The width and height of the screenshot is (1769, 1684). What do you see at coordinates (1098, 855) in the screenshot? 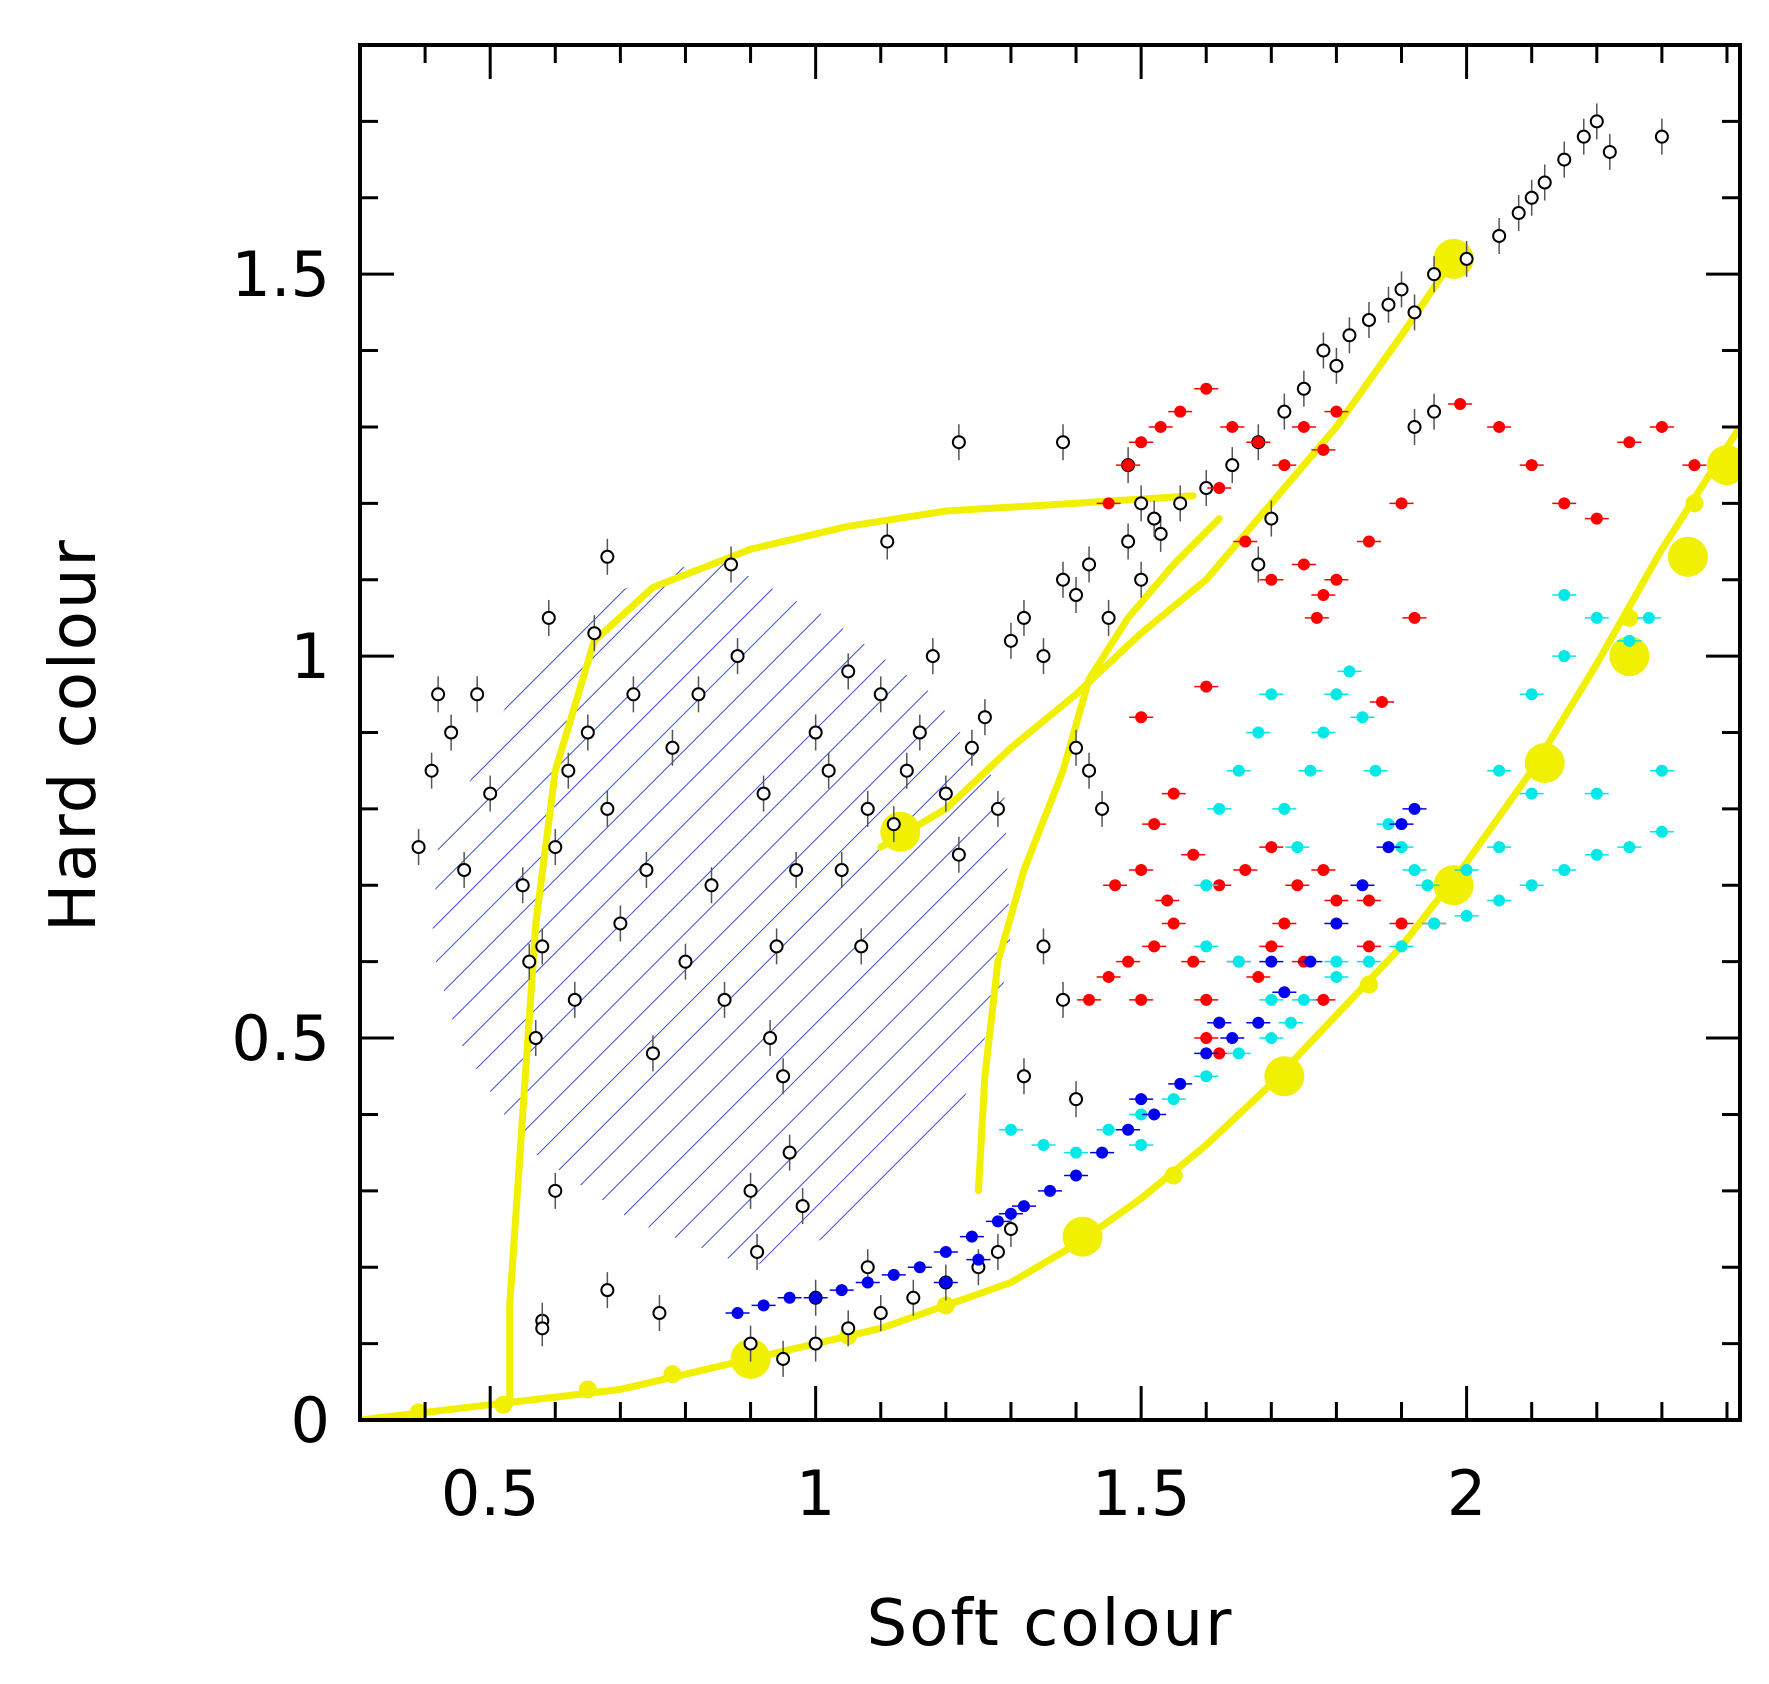
I see `track-3-line` at bounding box center [1098, 855].